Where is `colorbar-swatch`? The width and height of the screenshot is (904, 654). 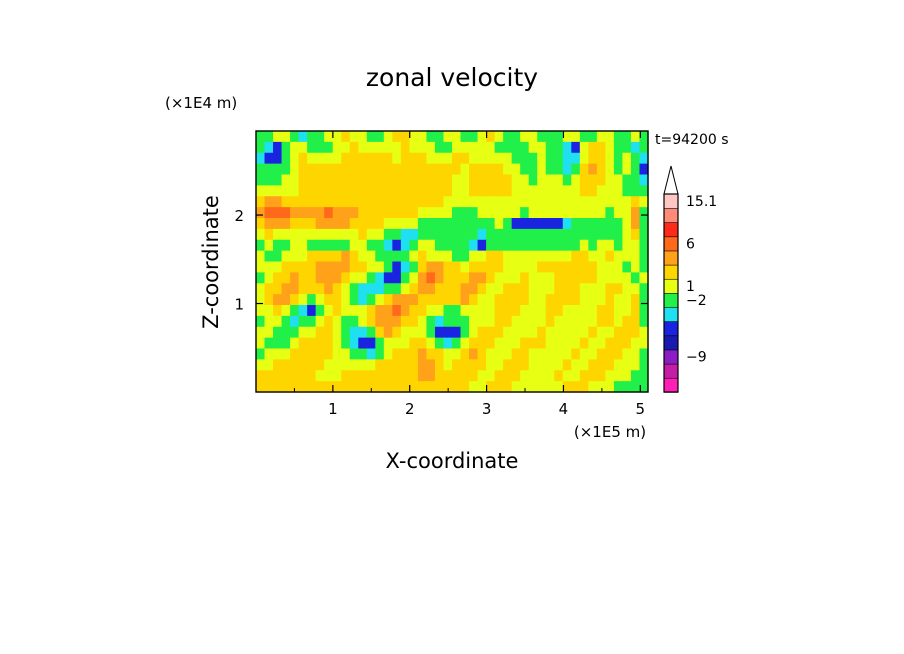
colorbar-swatch is located at coordinates (671, 244).